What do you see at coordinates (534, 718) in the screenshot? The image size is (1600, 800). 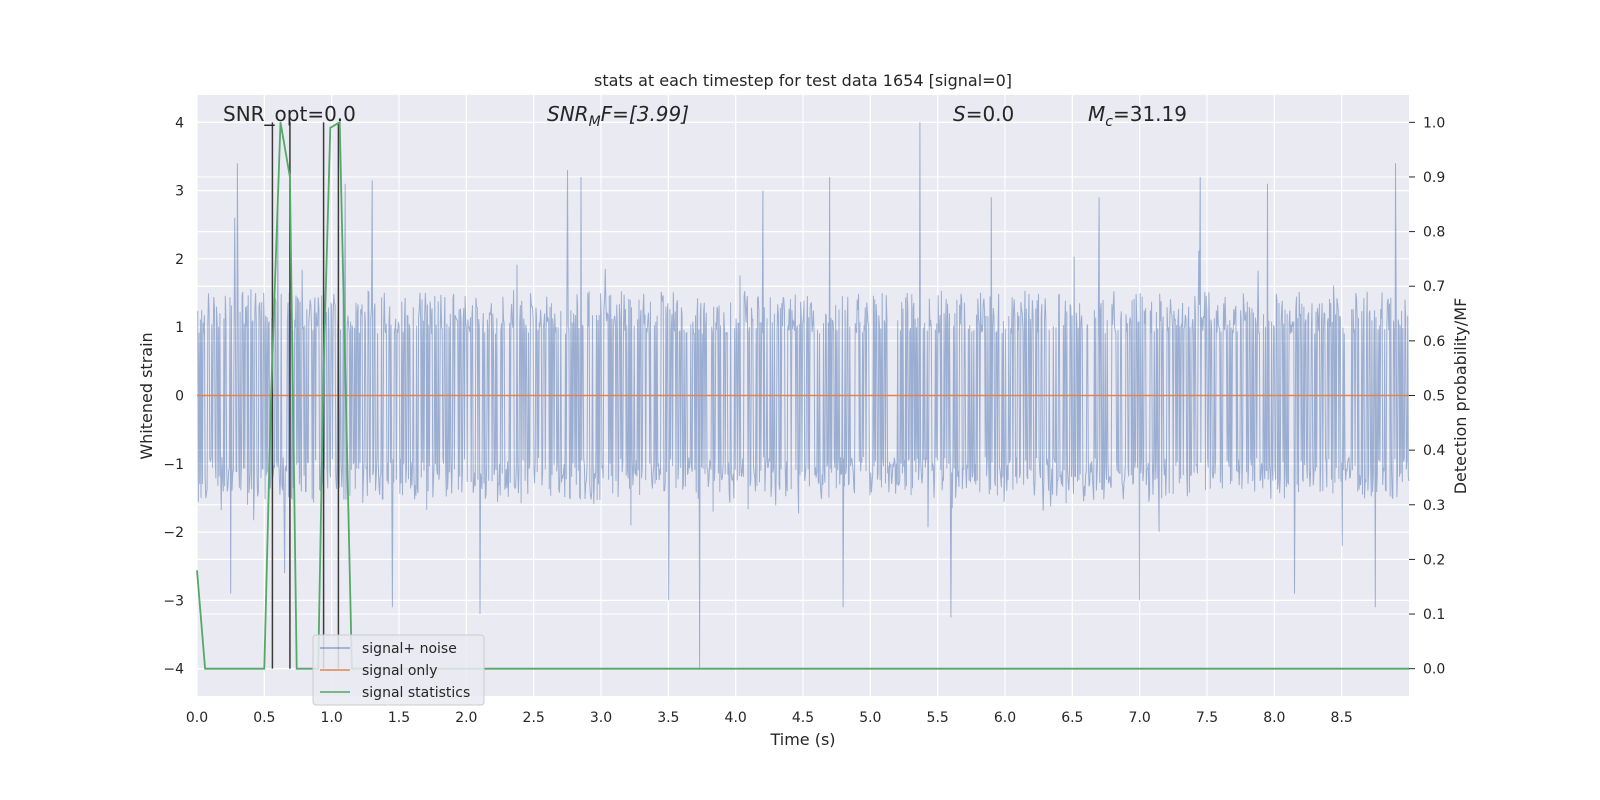 I see `x-tick-label: 2.5` at bounding box center [534, 718].